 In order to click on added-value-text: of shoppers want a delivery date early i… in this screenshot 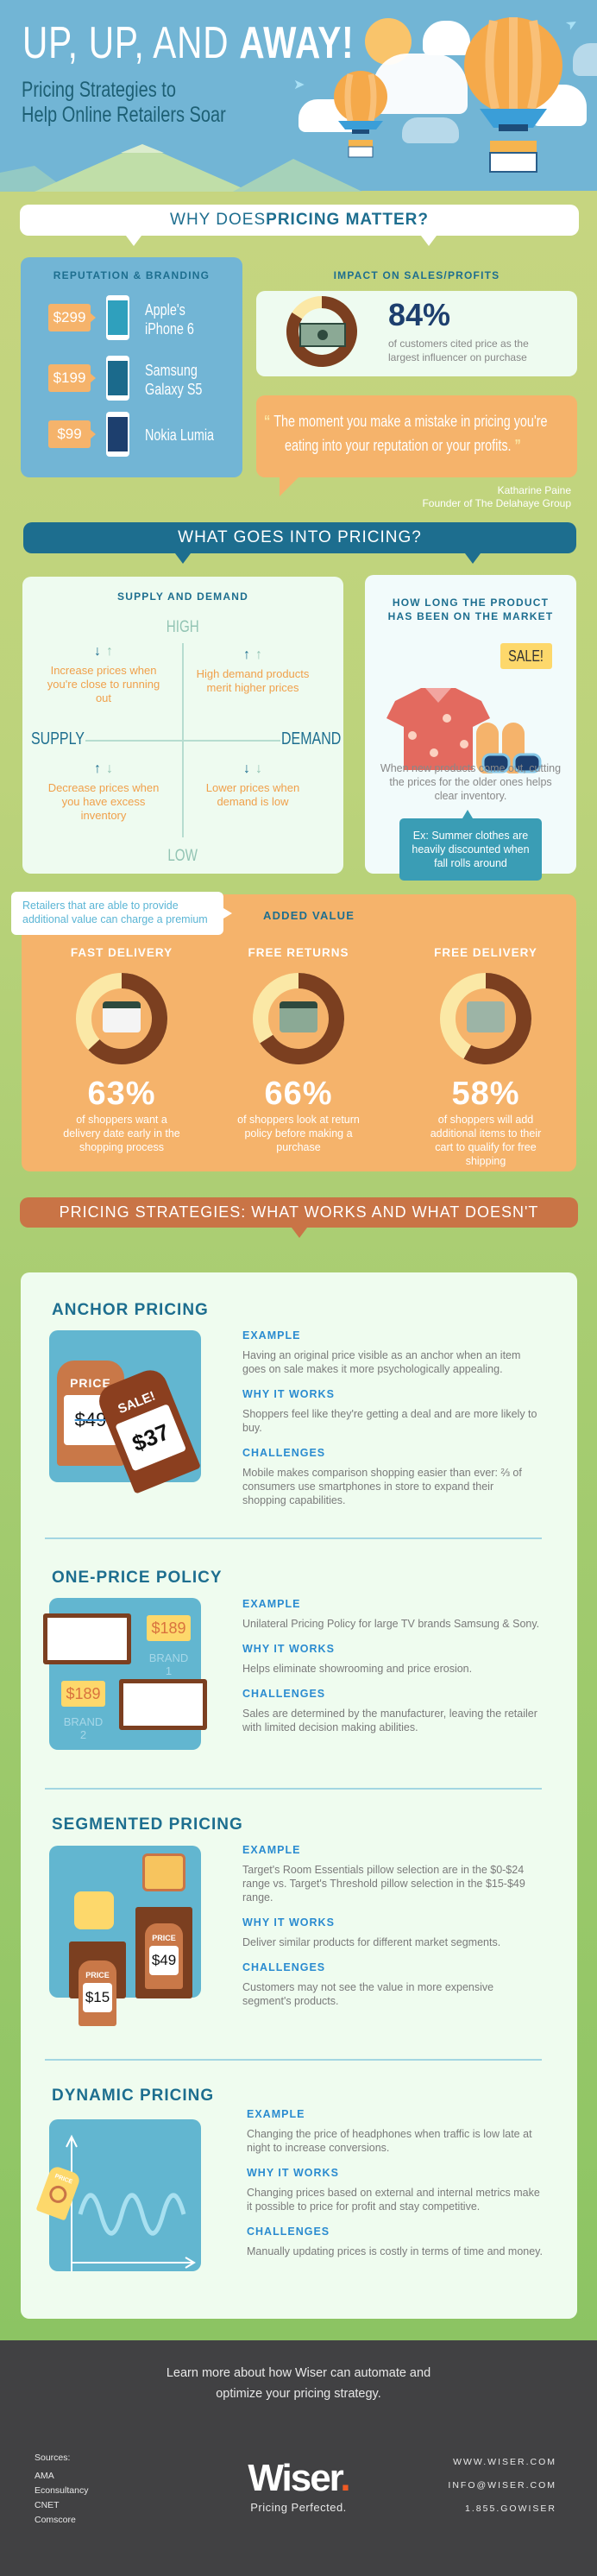, I will do `click(121, 1133)`.